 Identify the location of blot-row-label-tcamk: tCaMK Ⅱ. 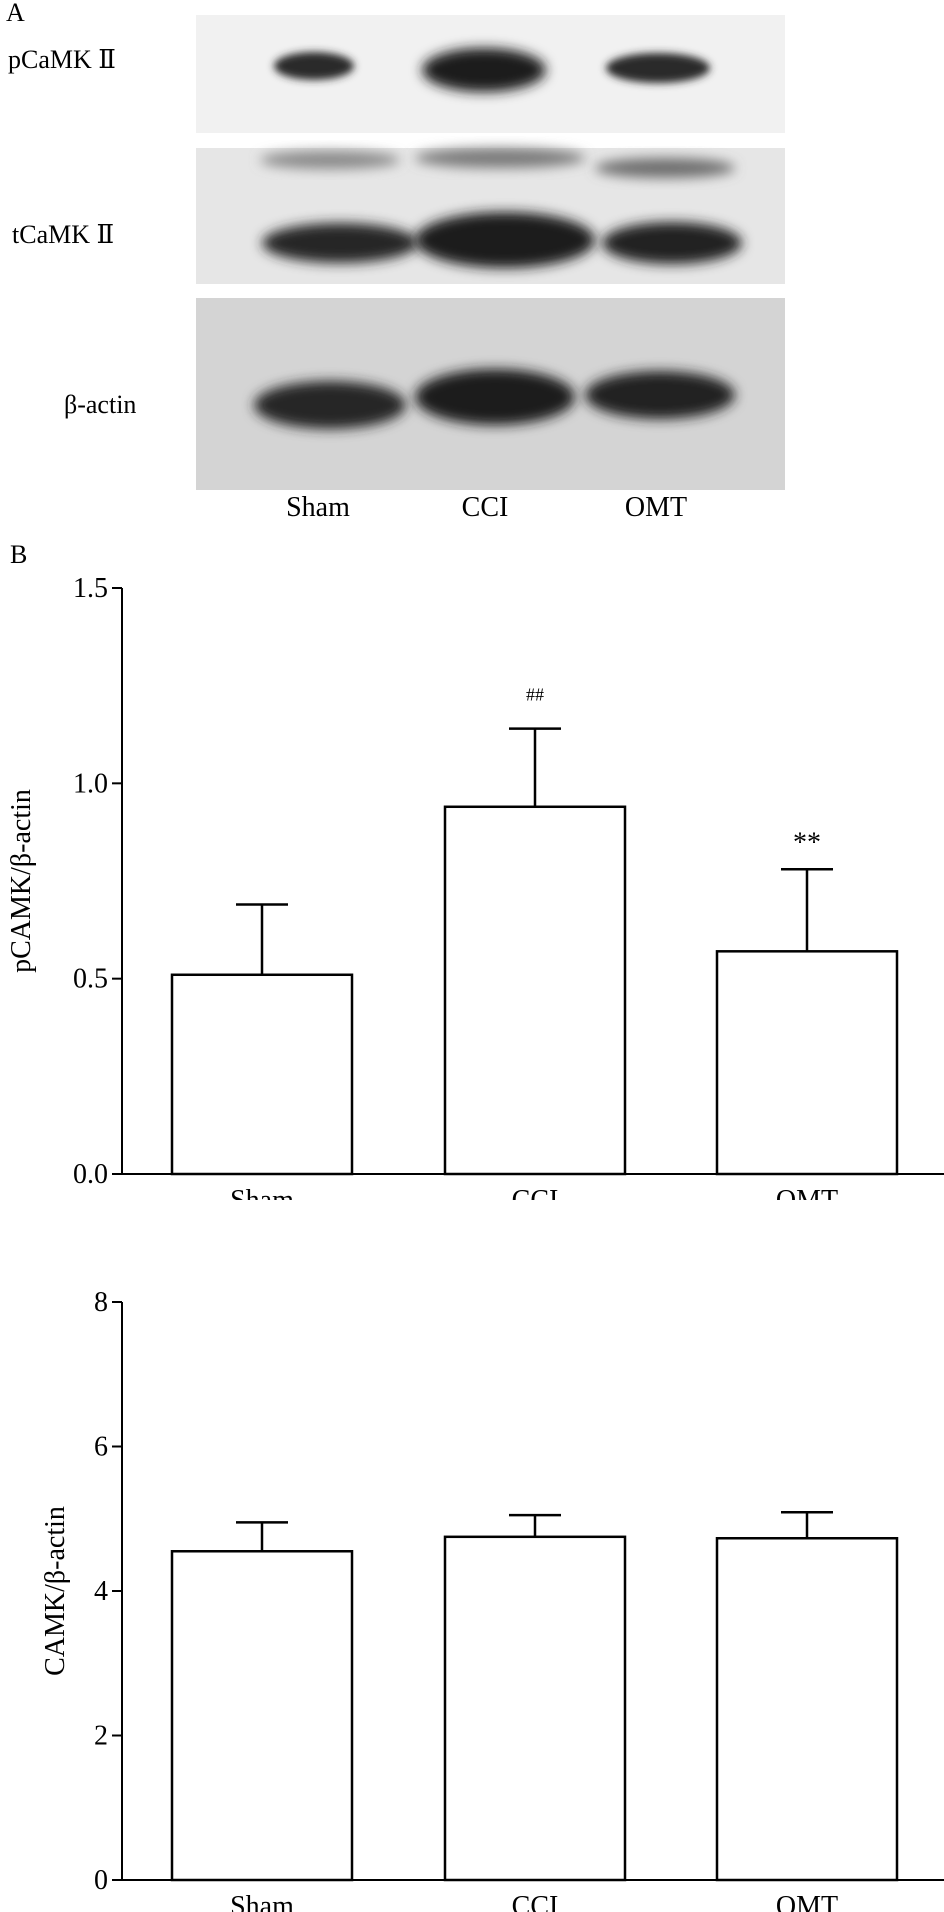
(63, 234).